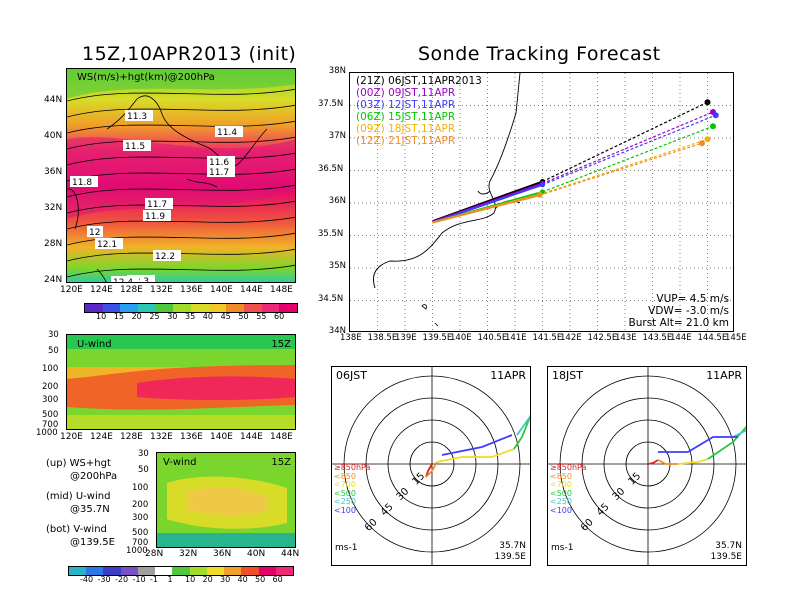 The height and width of the screenshot is (612, 792). Describe the element at coordinates (561, 501) in the screenshot. I see `hodo-level-label: <250` at that location.